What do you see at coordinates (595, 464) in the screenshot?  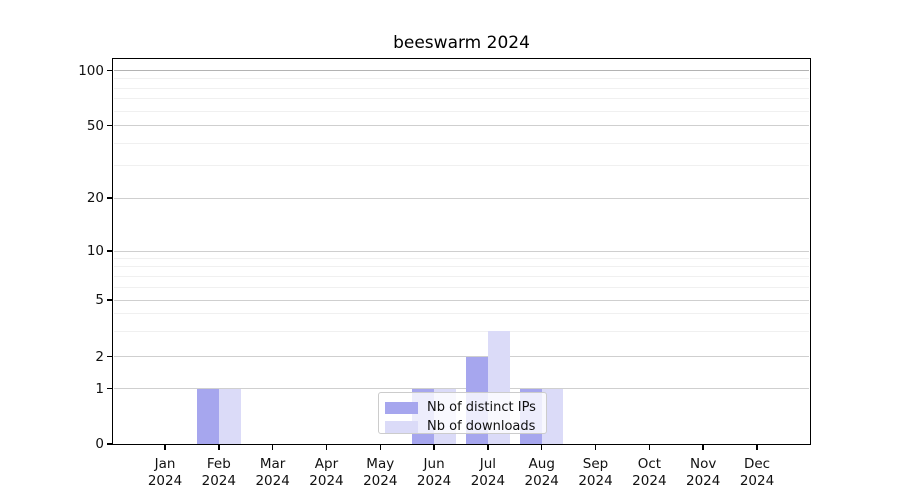 I see `x-tick-month: Sep` at bounding box center [595, 464].